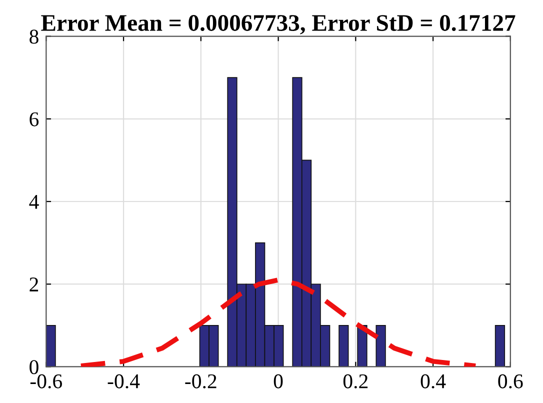 The image size is (543, 403). I want to click on x-tick-label: -0.2, so click(200, 381).